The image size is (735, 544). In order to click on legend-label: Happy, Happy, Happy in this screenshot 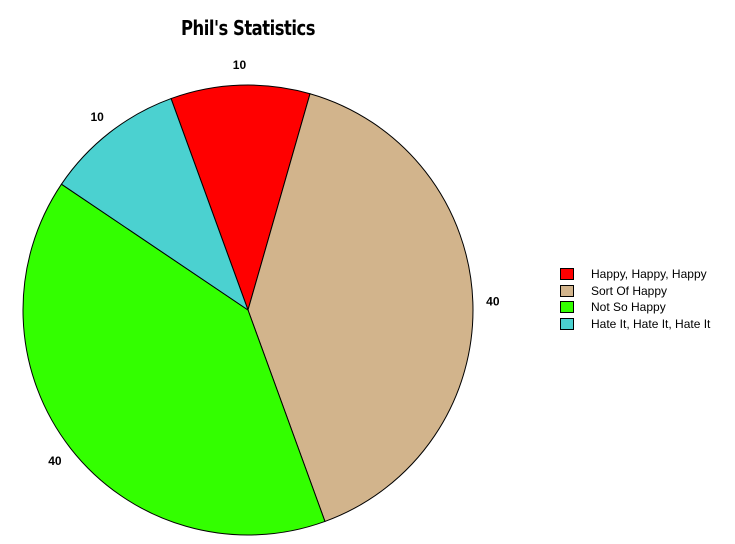, I will do `click(649, 274)`.